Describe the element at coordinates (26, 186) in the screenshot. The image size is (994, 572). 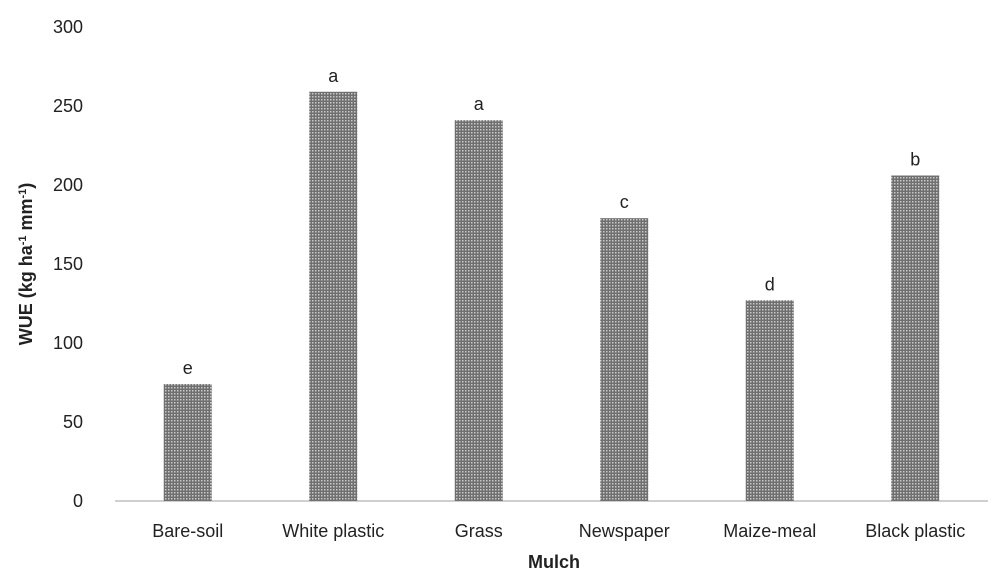
I see `y-axis-title-end: )` at that location.